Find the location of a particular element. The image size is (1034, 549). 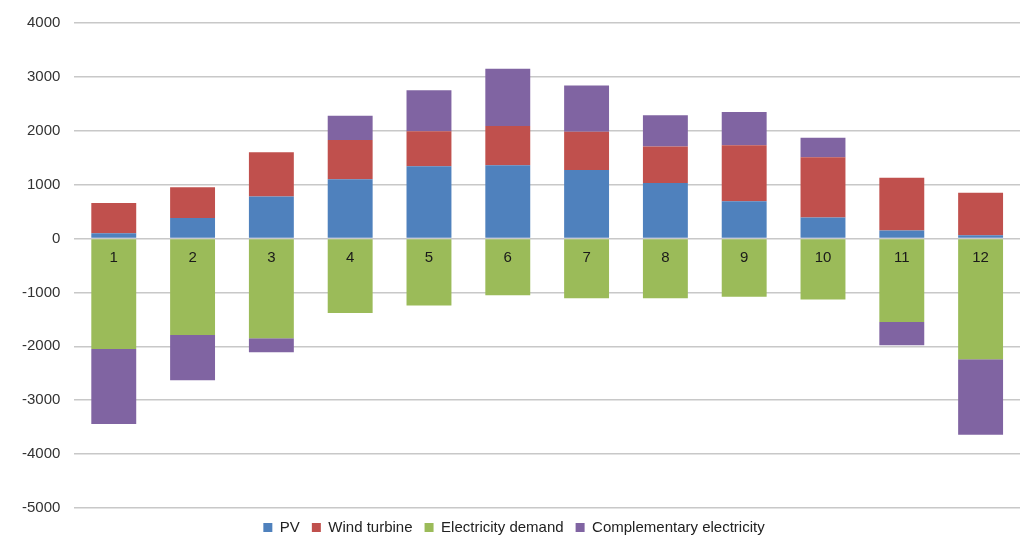

x-tick-label: 10 is located at coordinates (823, 257).